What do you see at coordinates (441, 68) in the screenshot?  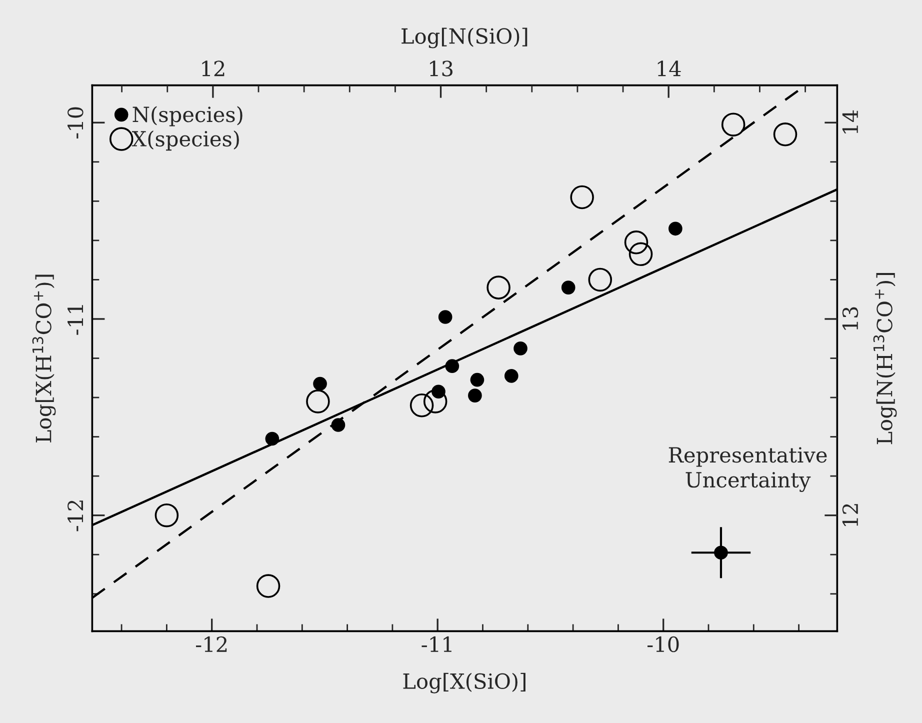 I see `x-tick-label: 13` at bounding box center [441, 68].